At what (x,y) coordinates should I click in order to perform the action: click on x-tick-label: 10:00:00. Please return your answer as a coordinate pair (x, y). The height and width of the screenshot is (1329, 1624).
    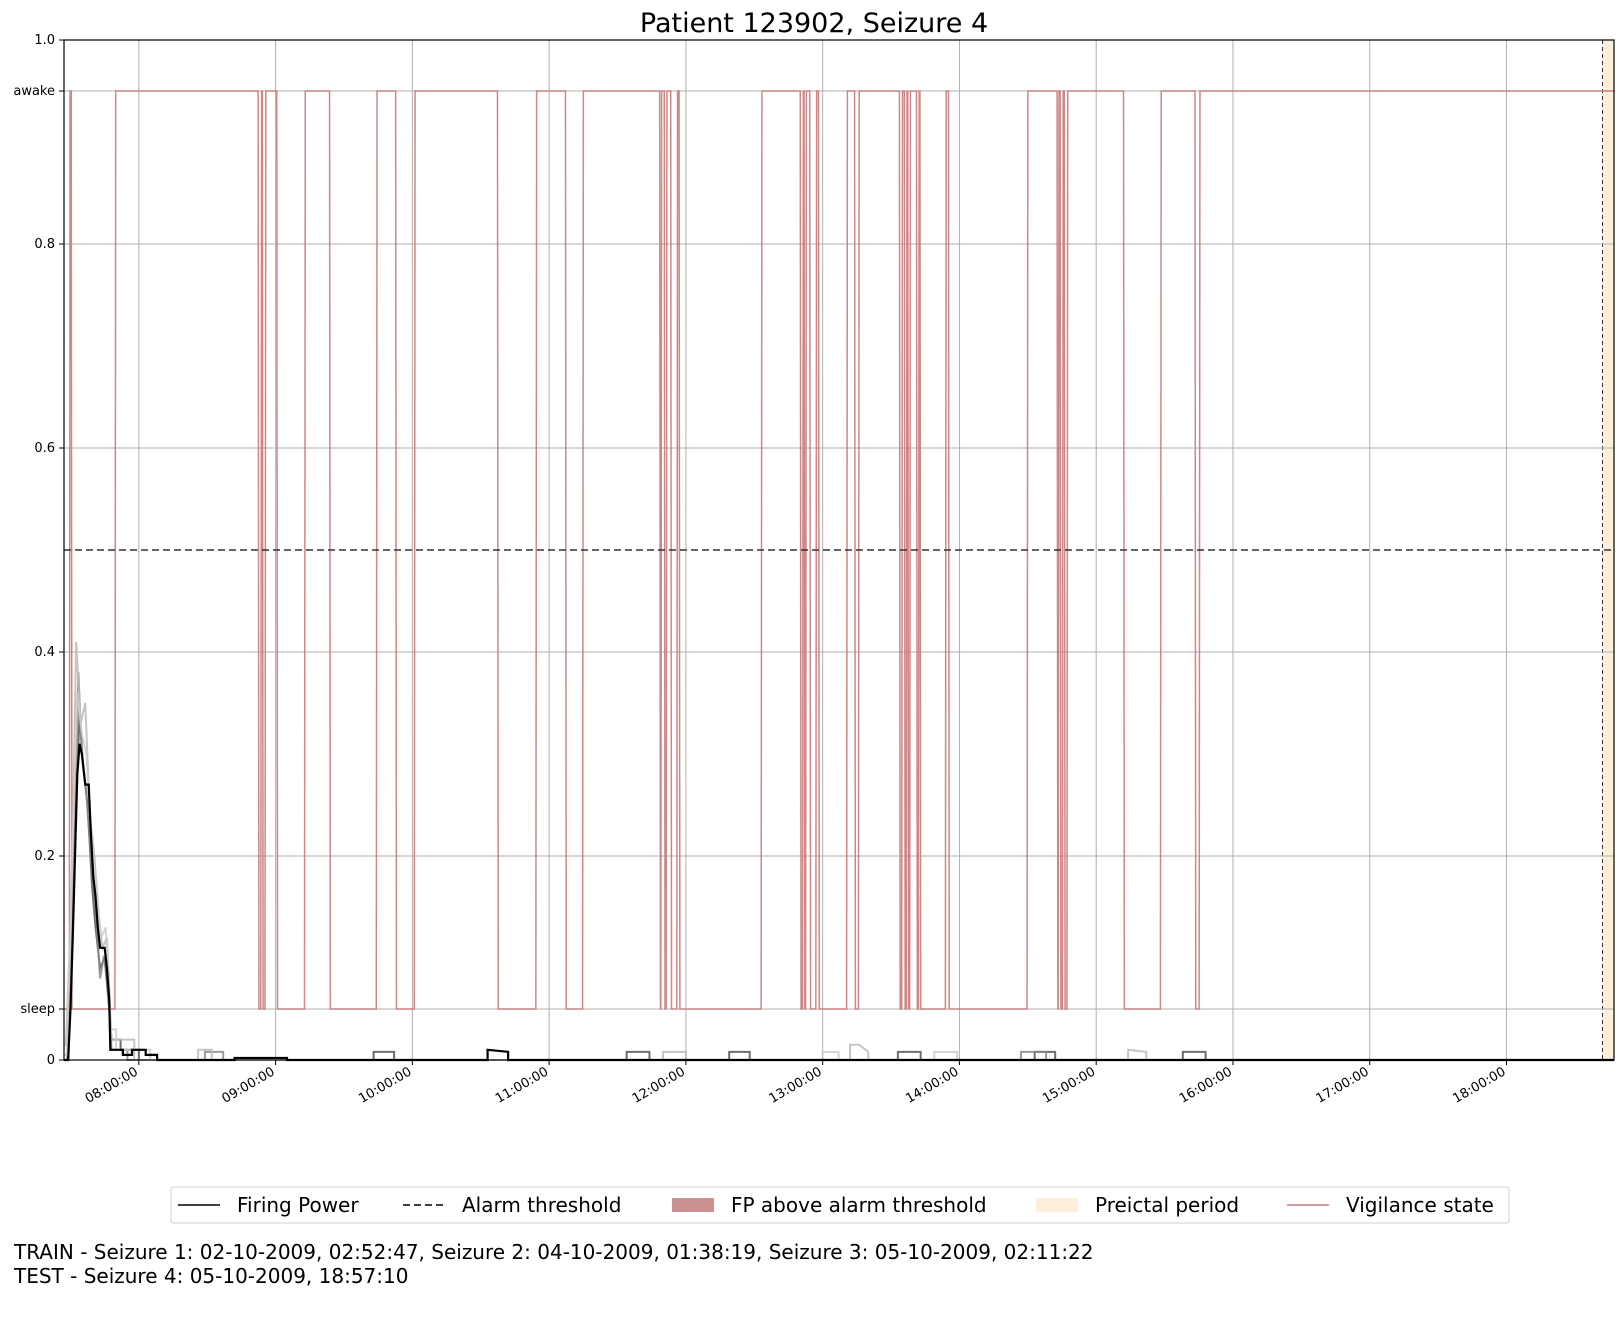
    Looking at the image, I should click on (385, 1085).